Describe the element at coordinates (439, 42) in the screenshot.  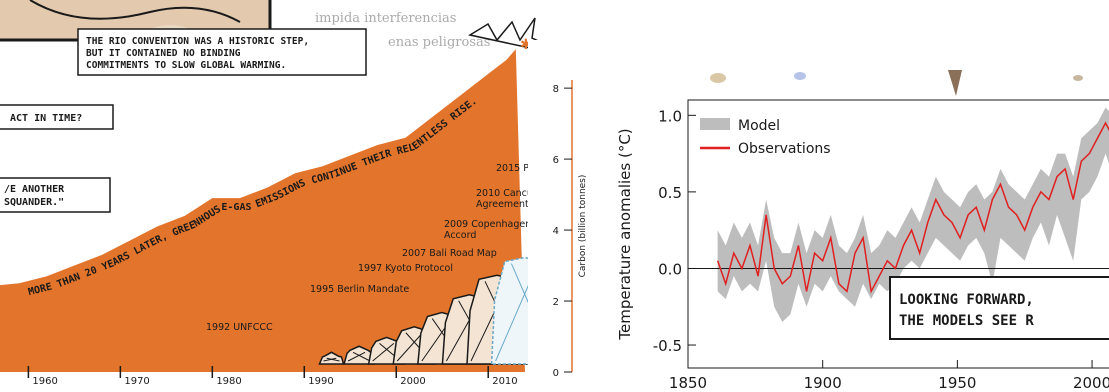
I see `spanish-text-line-2: enas peligrosas` at that location.